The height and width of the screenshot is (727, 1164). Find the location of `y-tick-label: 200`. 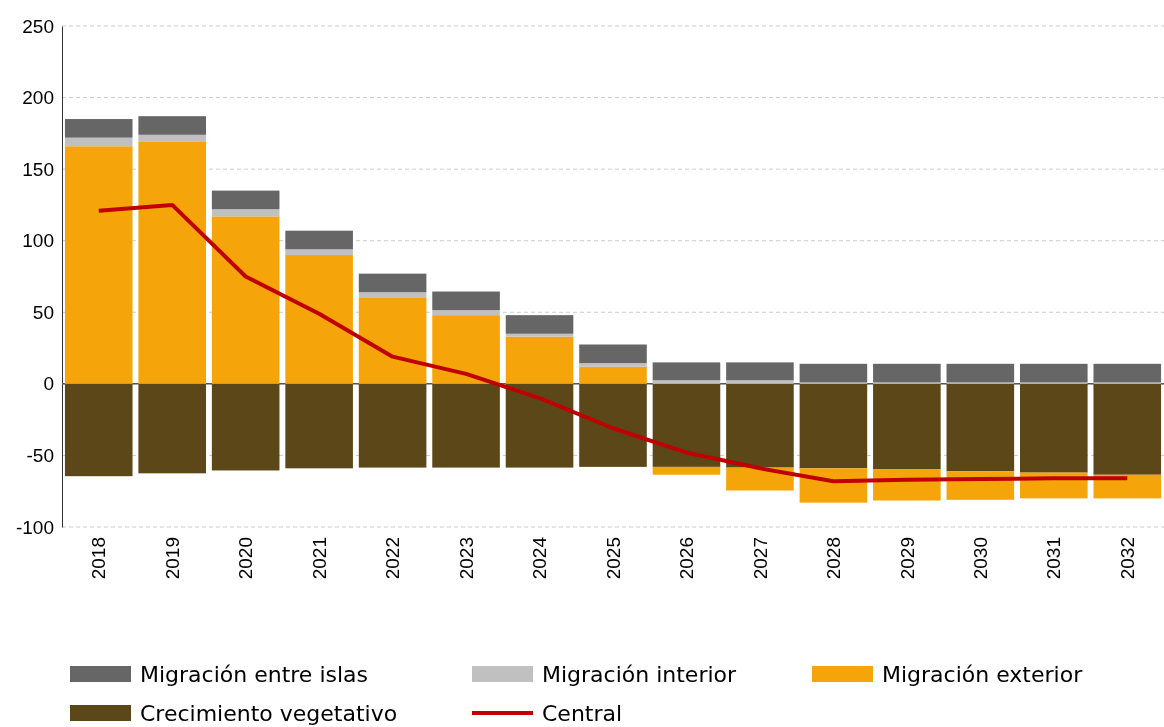

y-tick-label: 200 is located at coordinates (38, 98).